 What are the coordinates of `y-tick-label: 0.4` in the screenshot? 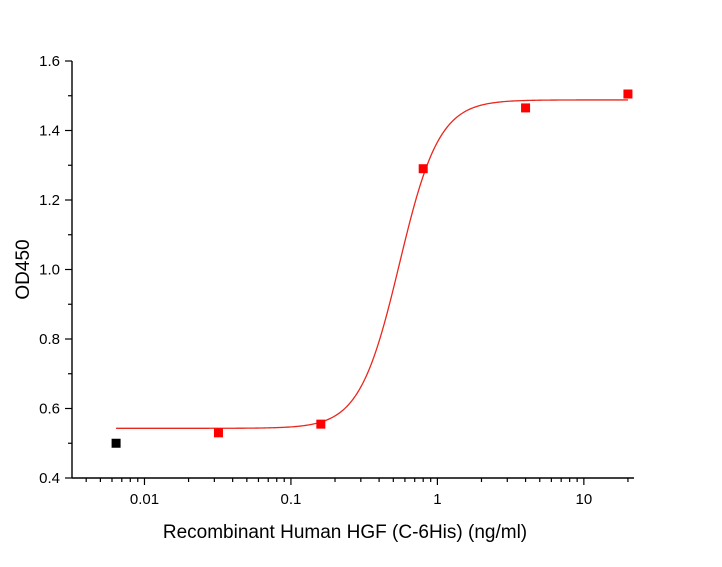 It's located at (49, 478).